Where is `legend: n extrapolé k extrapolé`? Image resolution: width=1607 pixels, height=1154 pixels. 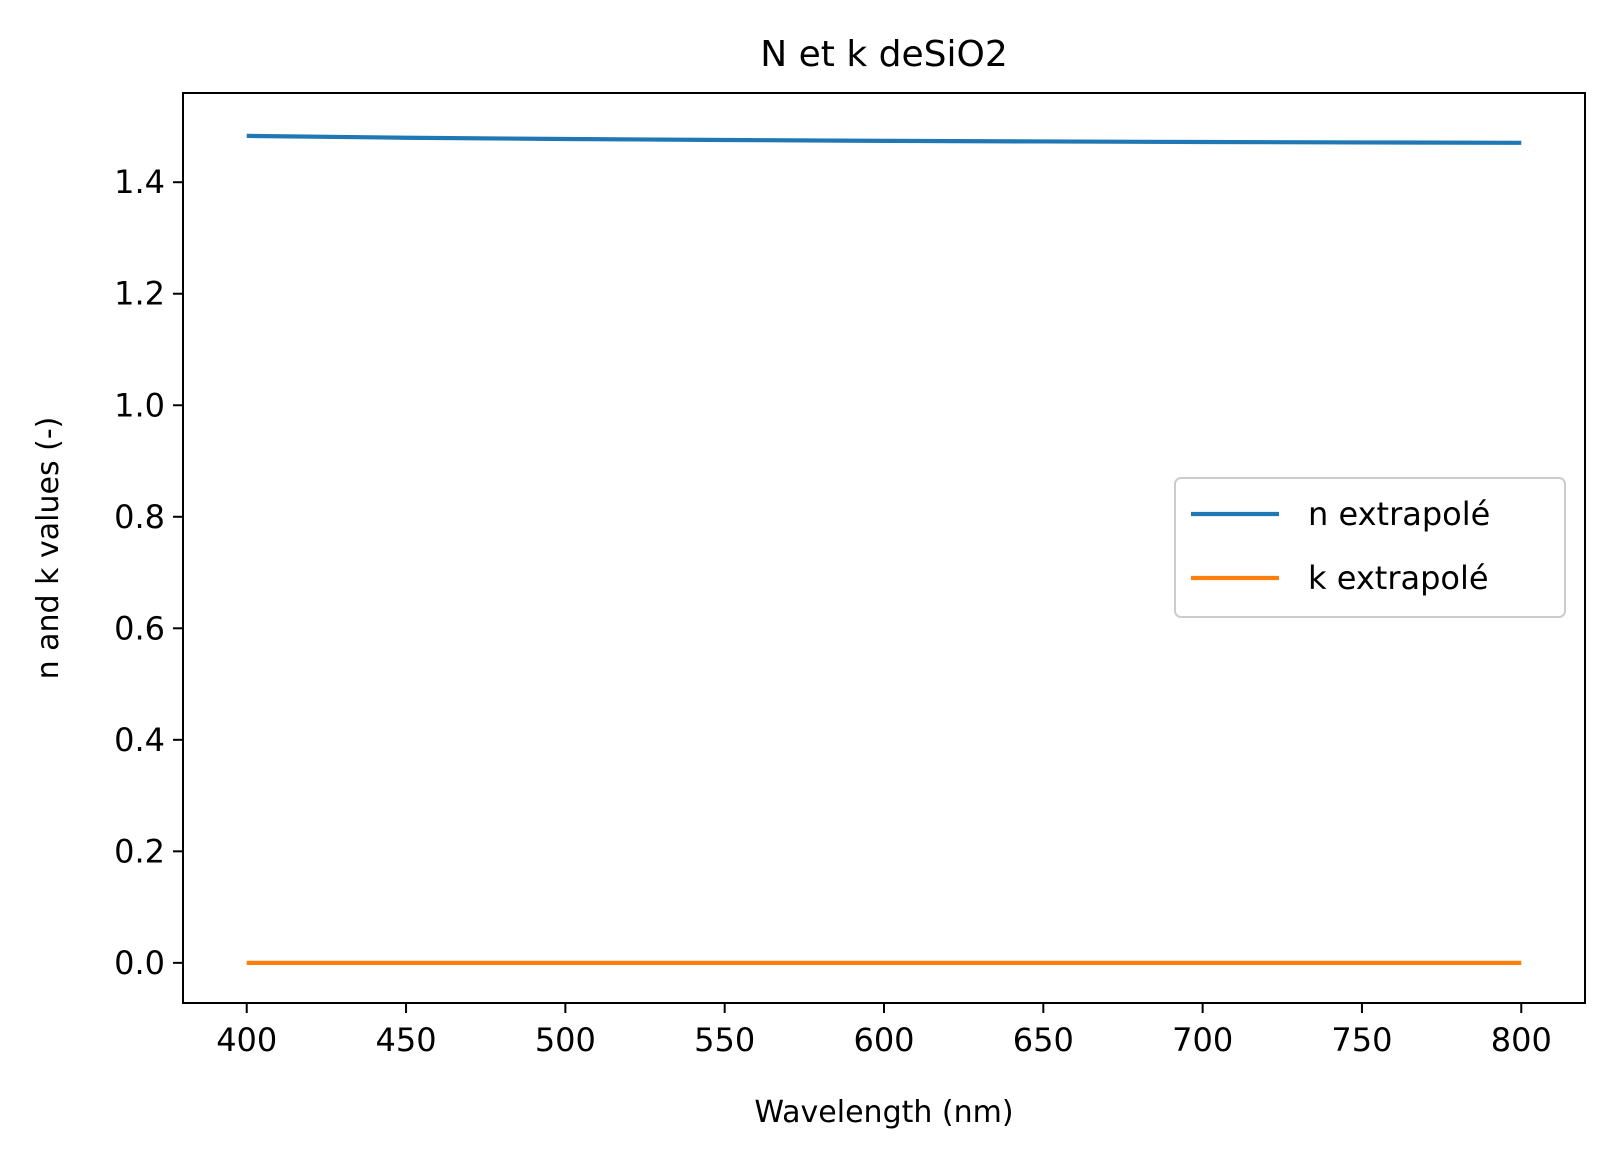 legend: n extrapolé k extrapolé is located at coordinates (1370, 547).